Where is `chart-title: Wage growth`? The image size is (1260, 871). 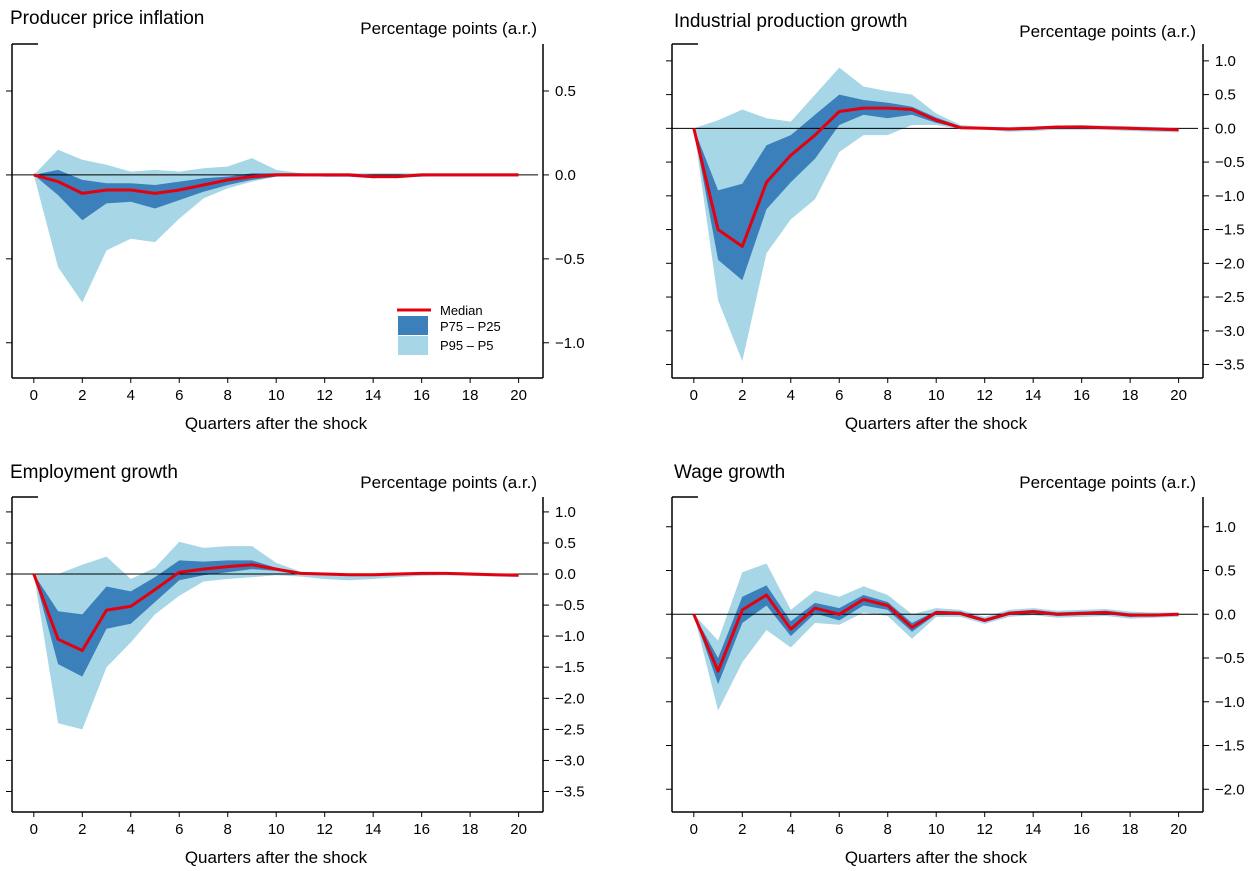 chart-title: Wage growth is located at coordinates (729, 472).